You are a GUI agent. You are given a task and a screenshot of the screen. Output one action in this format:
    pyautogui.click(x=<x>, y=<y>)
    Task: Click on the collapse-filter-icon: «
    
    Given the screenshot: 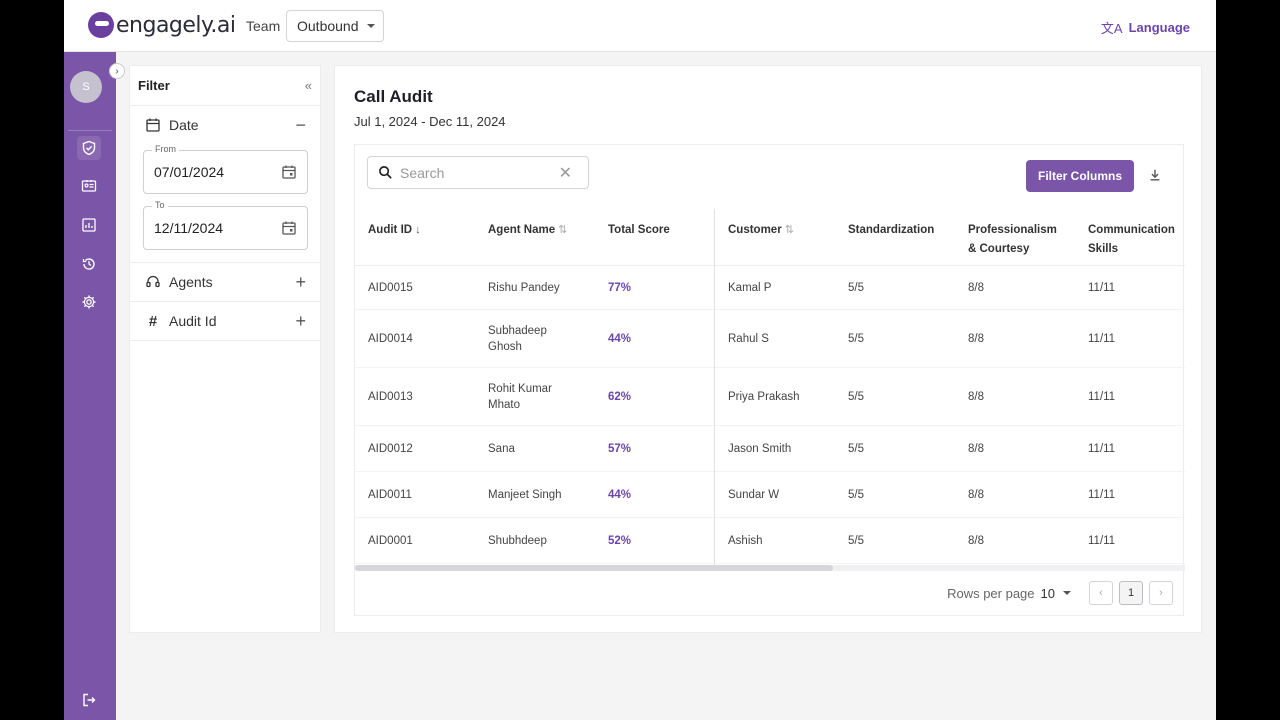 What is the action you would take?
    pyautogui.click(x=308, y=85)
    